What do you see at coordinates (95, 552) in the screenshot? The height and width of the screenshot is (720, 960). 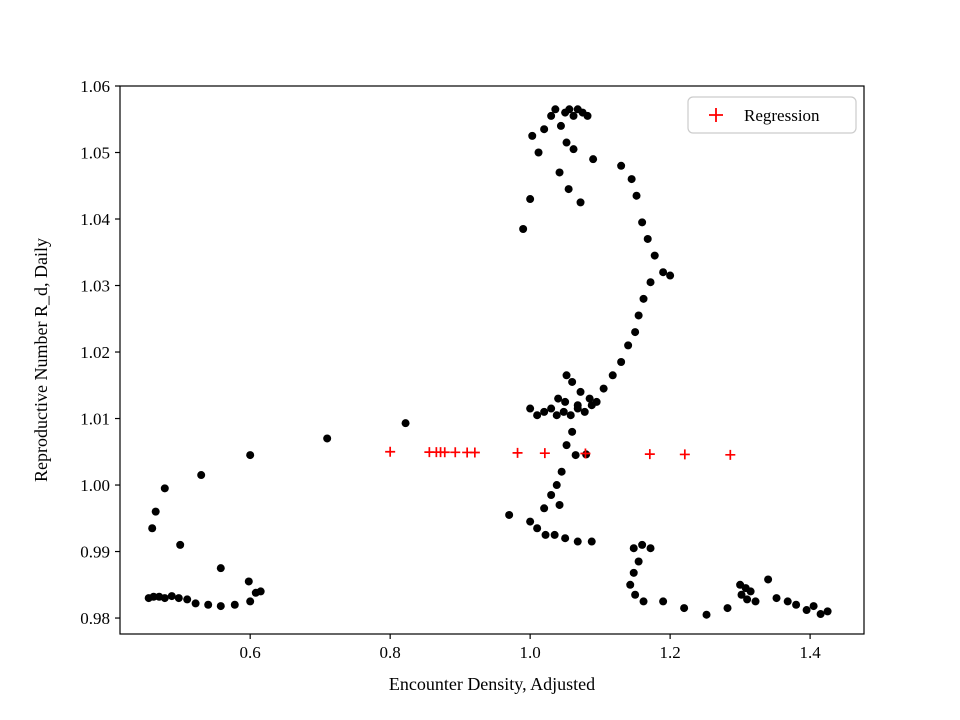 I see `y-tick-label: 0.99` at bounding box center [95, 552].